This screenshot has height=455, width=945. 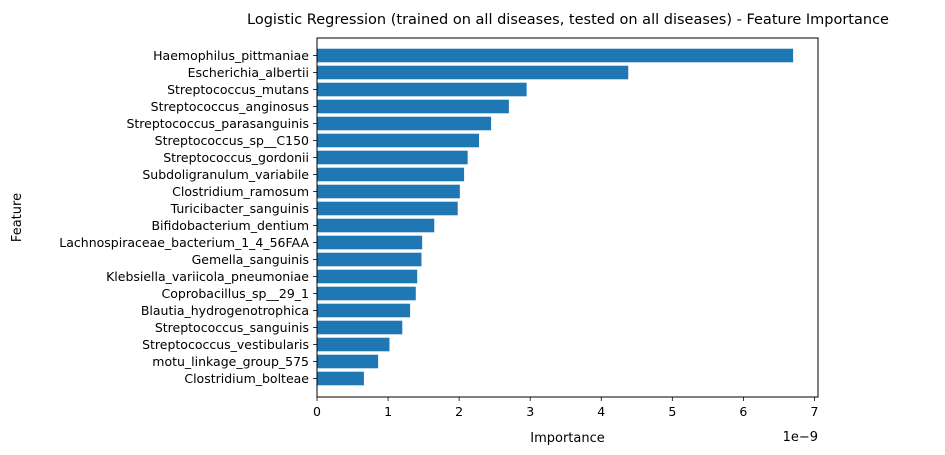 What do you see at coordinates (388, 191) in the screenshot?
I see `bar-clostridium-ramosum` at bounding box center [388, 191].